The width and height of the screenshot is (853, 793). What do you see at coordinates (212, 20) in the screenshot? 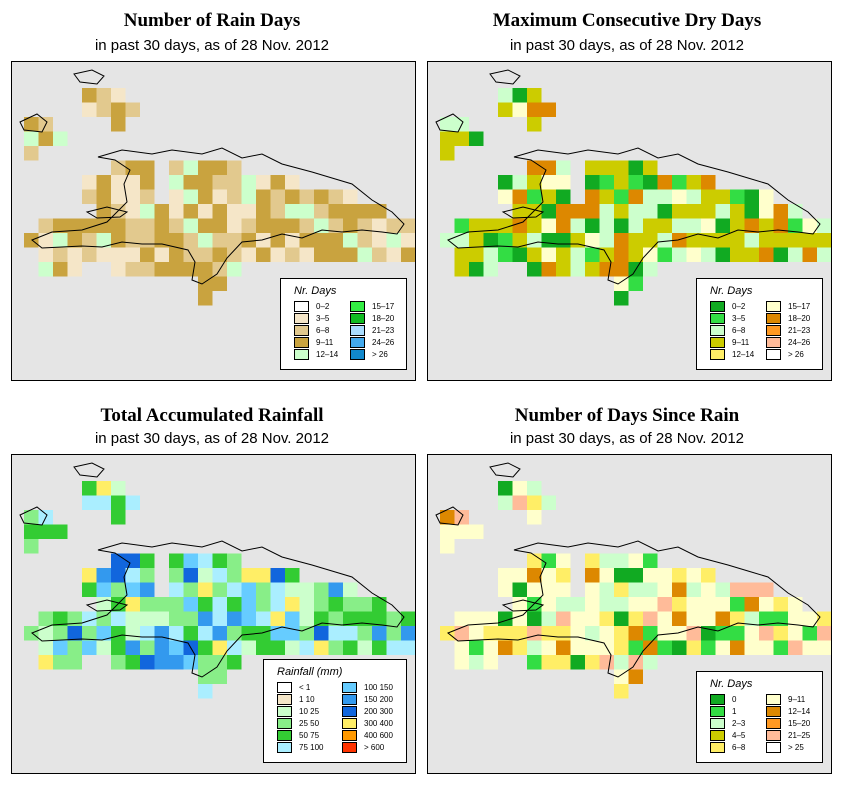
I see `panel-title-rain-days: Number of Rain Days` at bounding box center [212, 20].